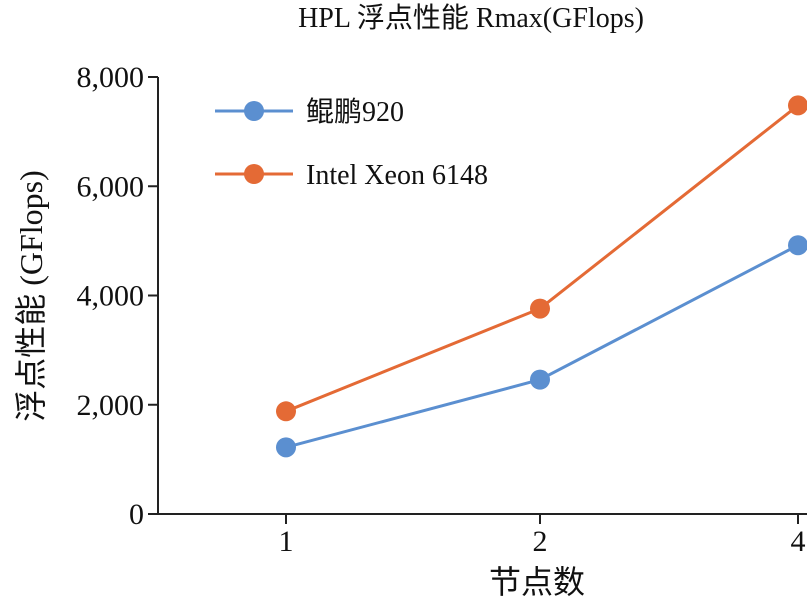 The width and height of the screenshot is (807, 602). I want to click on y-tick-label: 8,000, so click(111, 77).